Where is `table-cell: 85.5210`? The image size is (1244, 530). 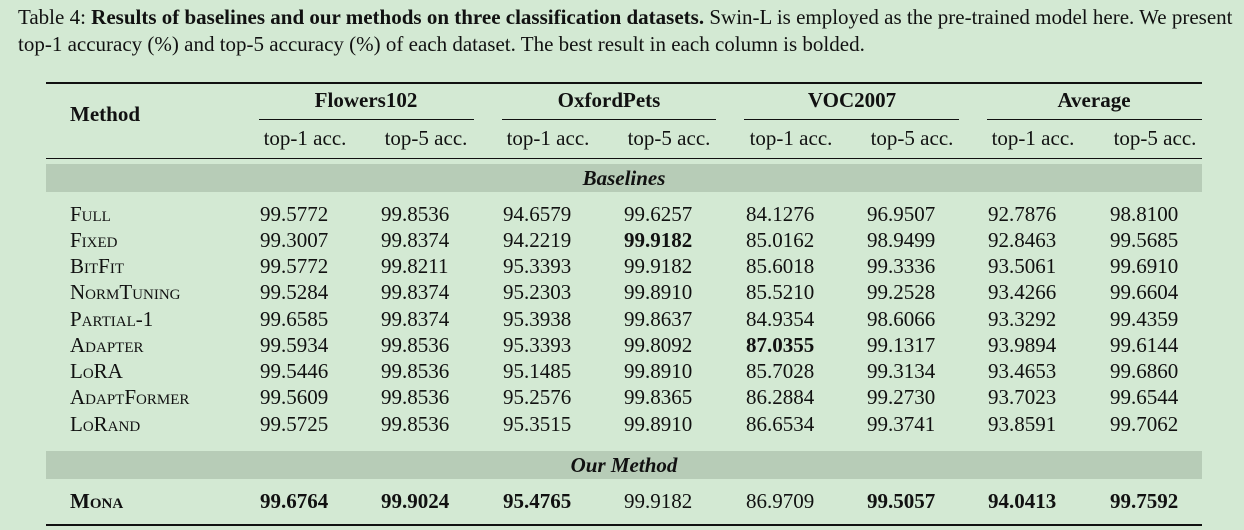 table-cell: 85.5210 is located at coordinates (780, 292).